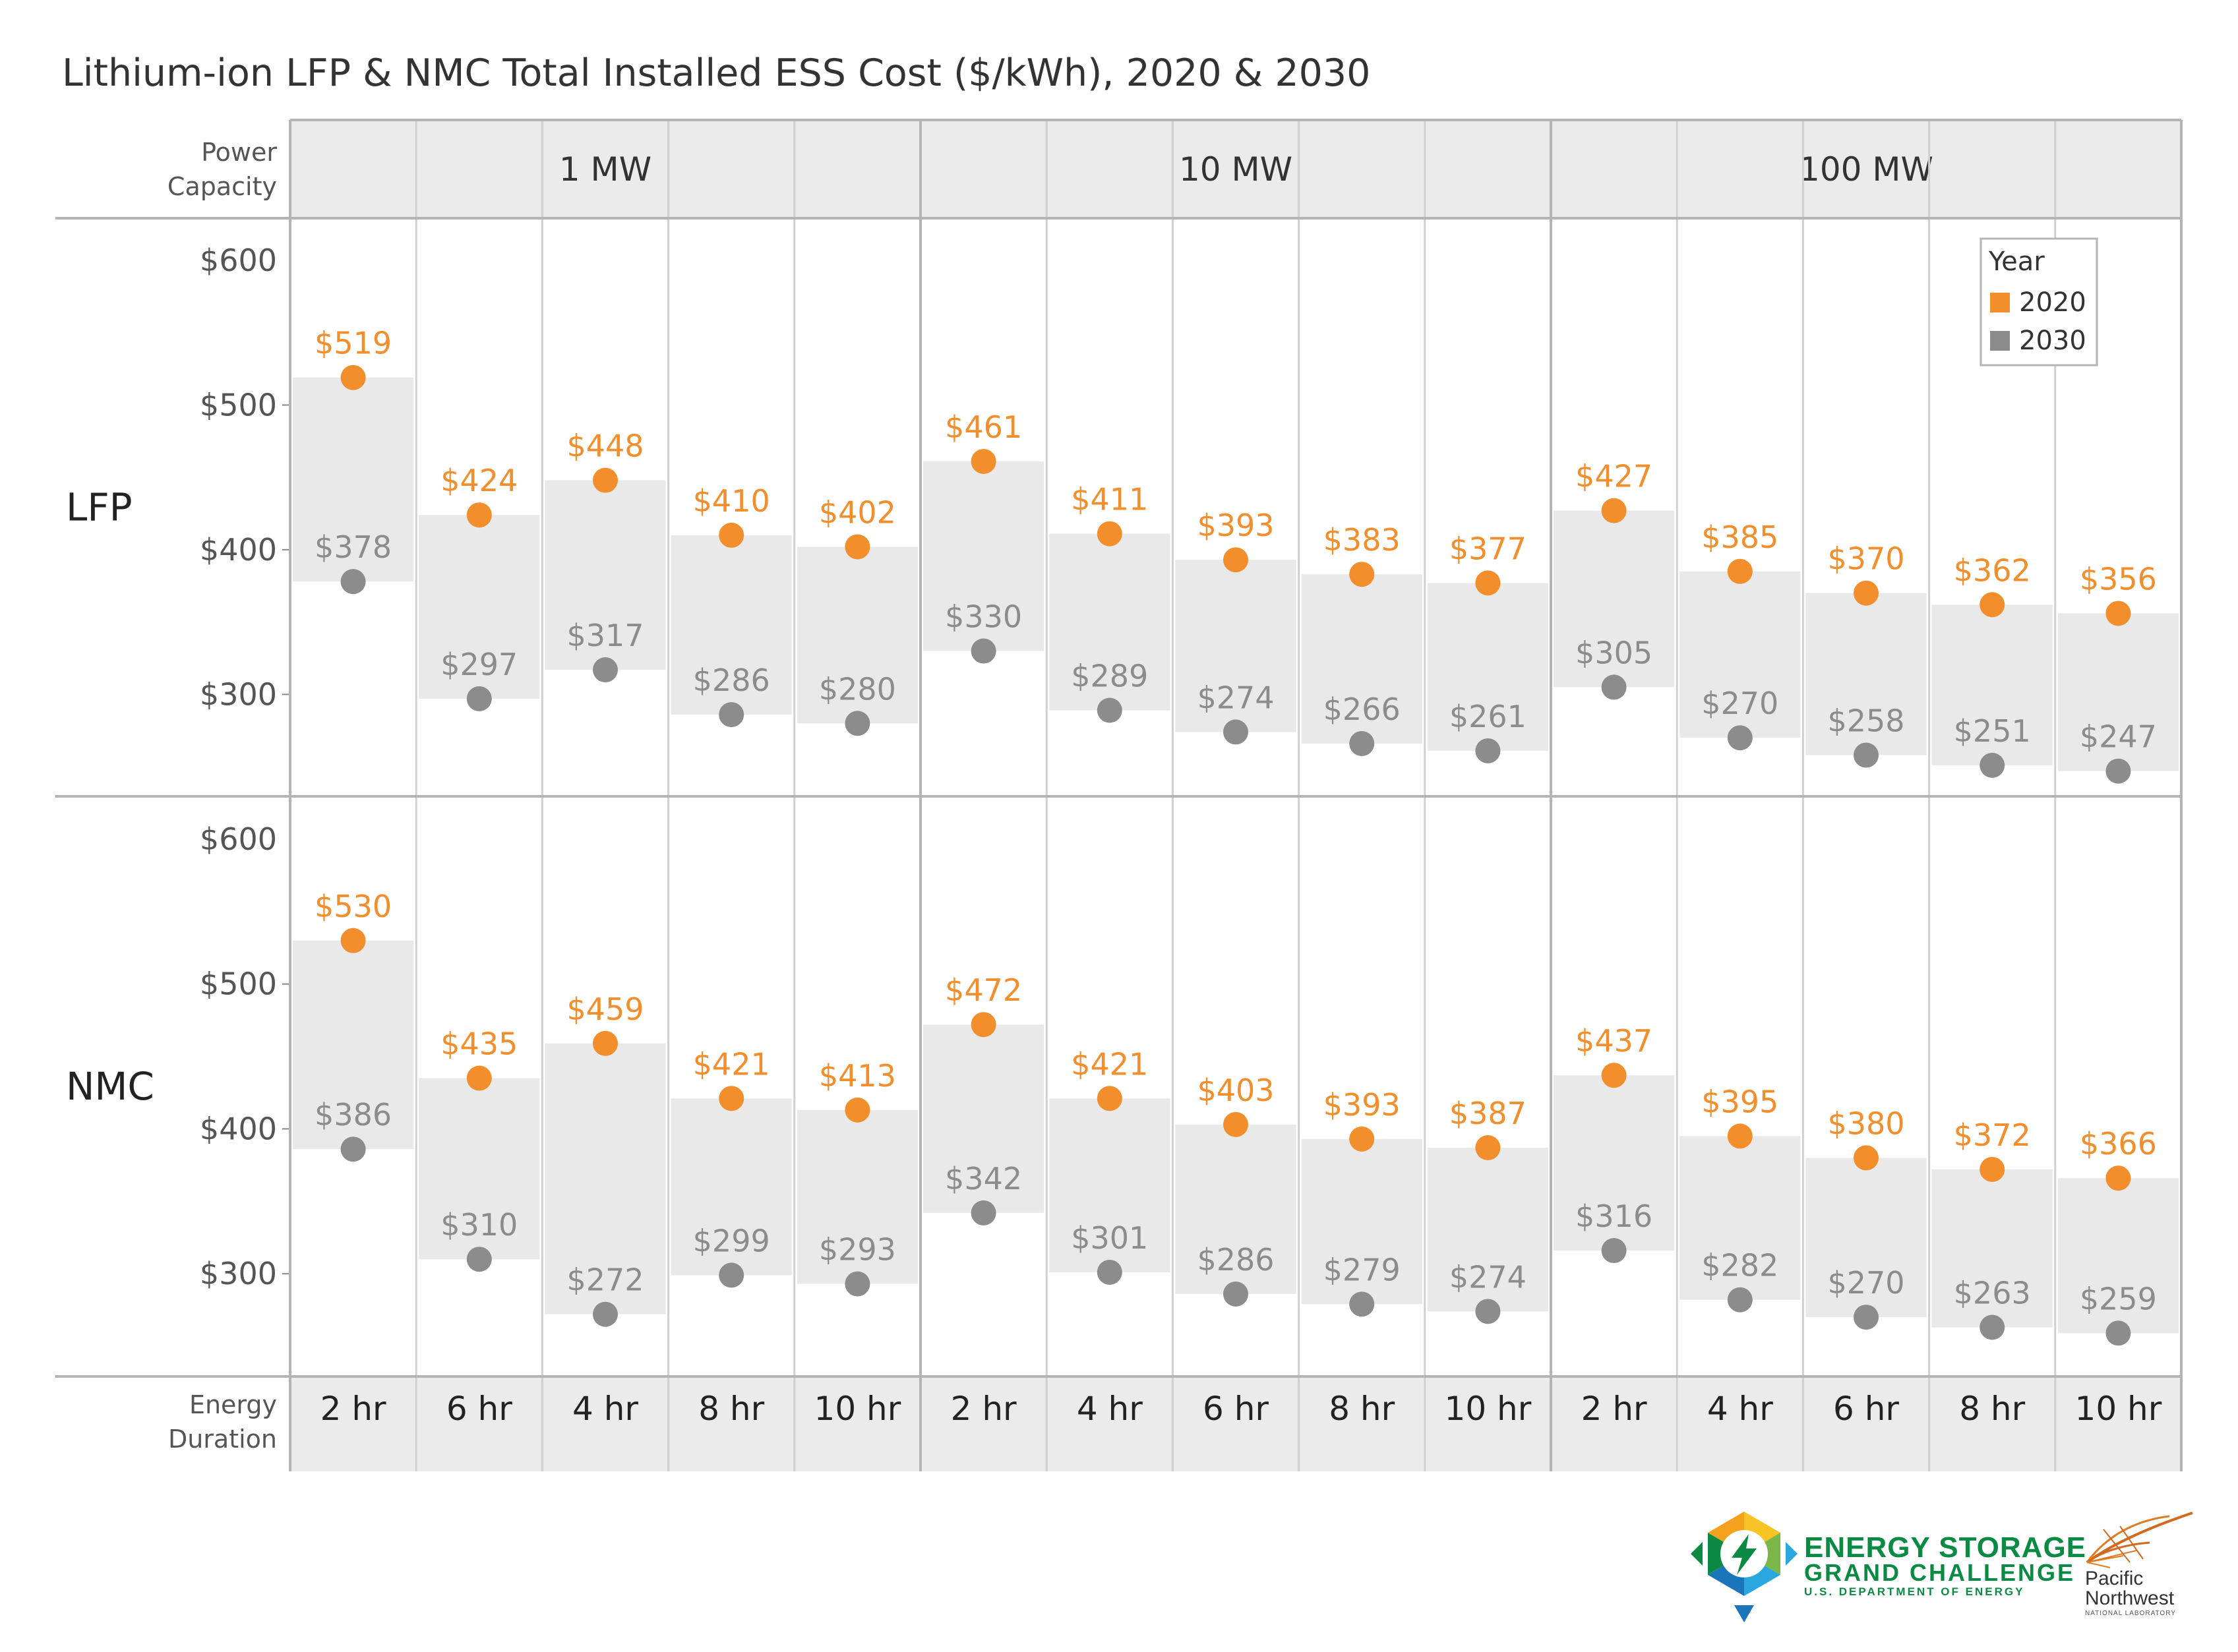 The height and width of the screenshot is (1652, 2238). Describe the element at coordinates (1739, 1101) in the screenshot. I see `data-label-2020: $395` at that location.